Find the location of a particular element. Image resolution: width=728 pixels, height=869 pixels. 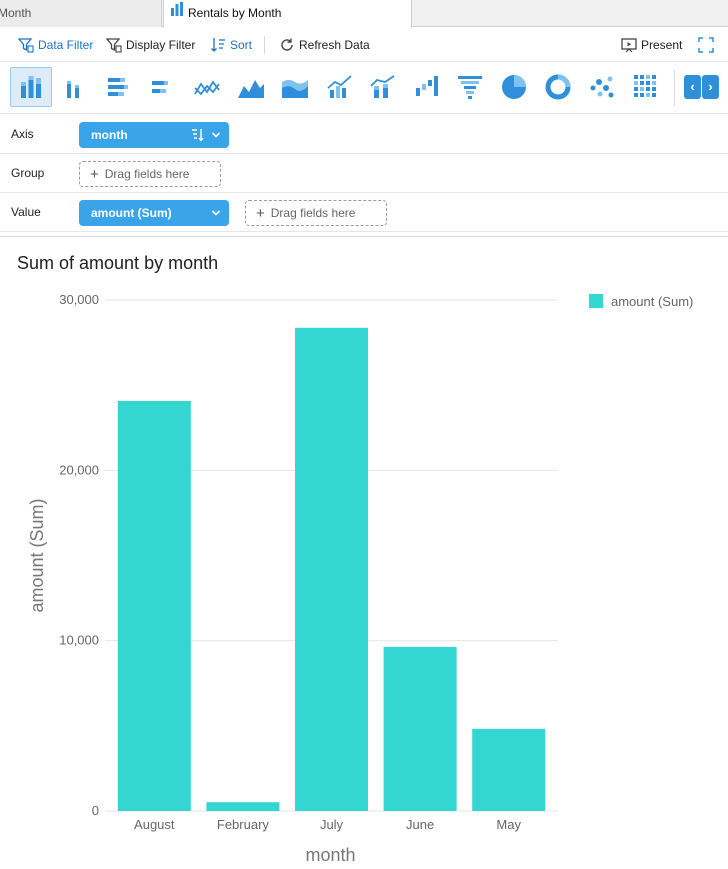

y-tick-label: 10,000 is located at coordinates (79, 640).